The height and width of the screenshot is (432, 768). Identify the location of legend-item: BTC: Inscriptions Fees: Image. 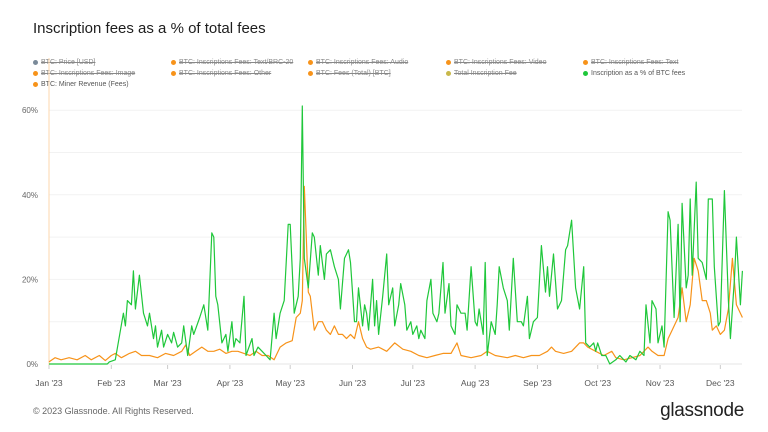
(84, 73).